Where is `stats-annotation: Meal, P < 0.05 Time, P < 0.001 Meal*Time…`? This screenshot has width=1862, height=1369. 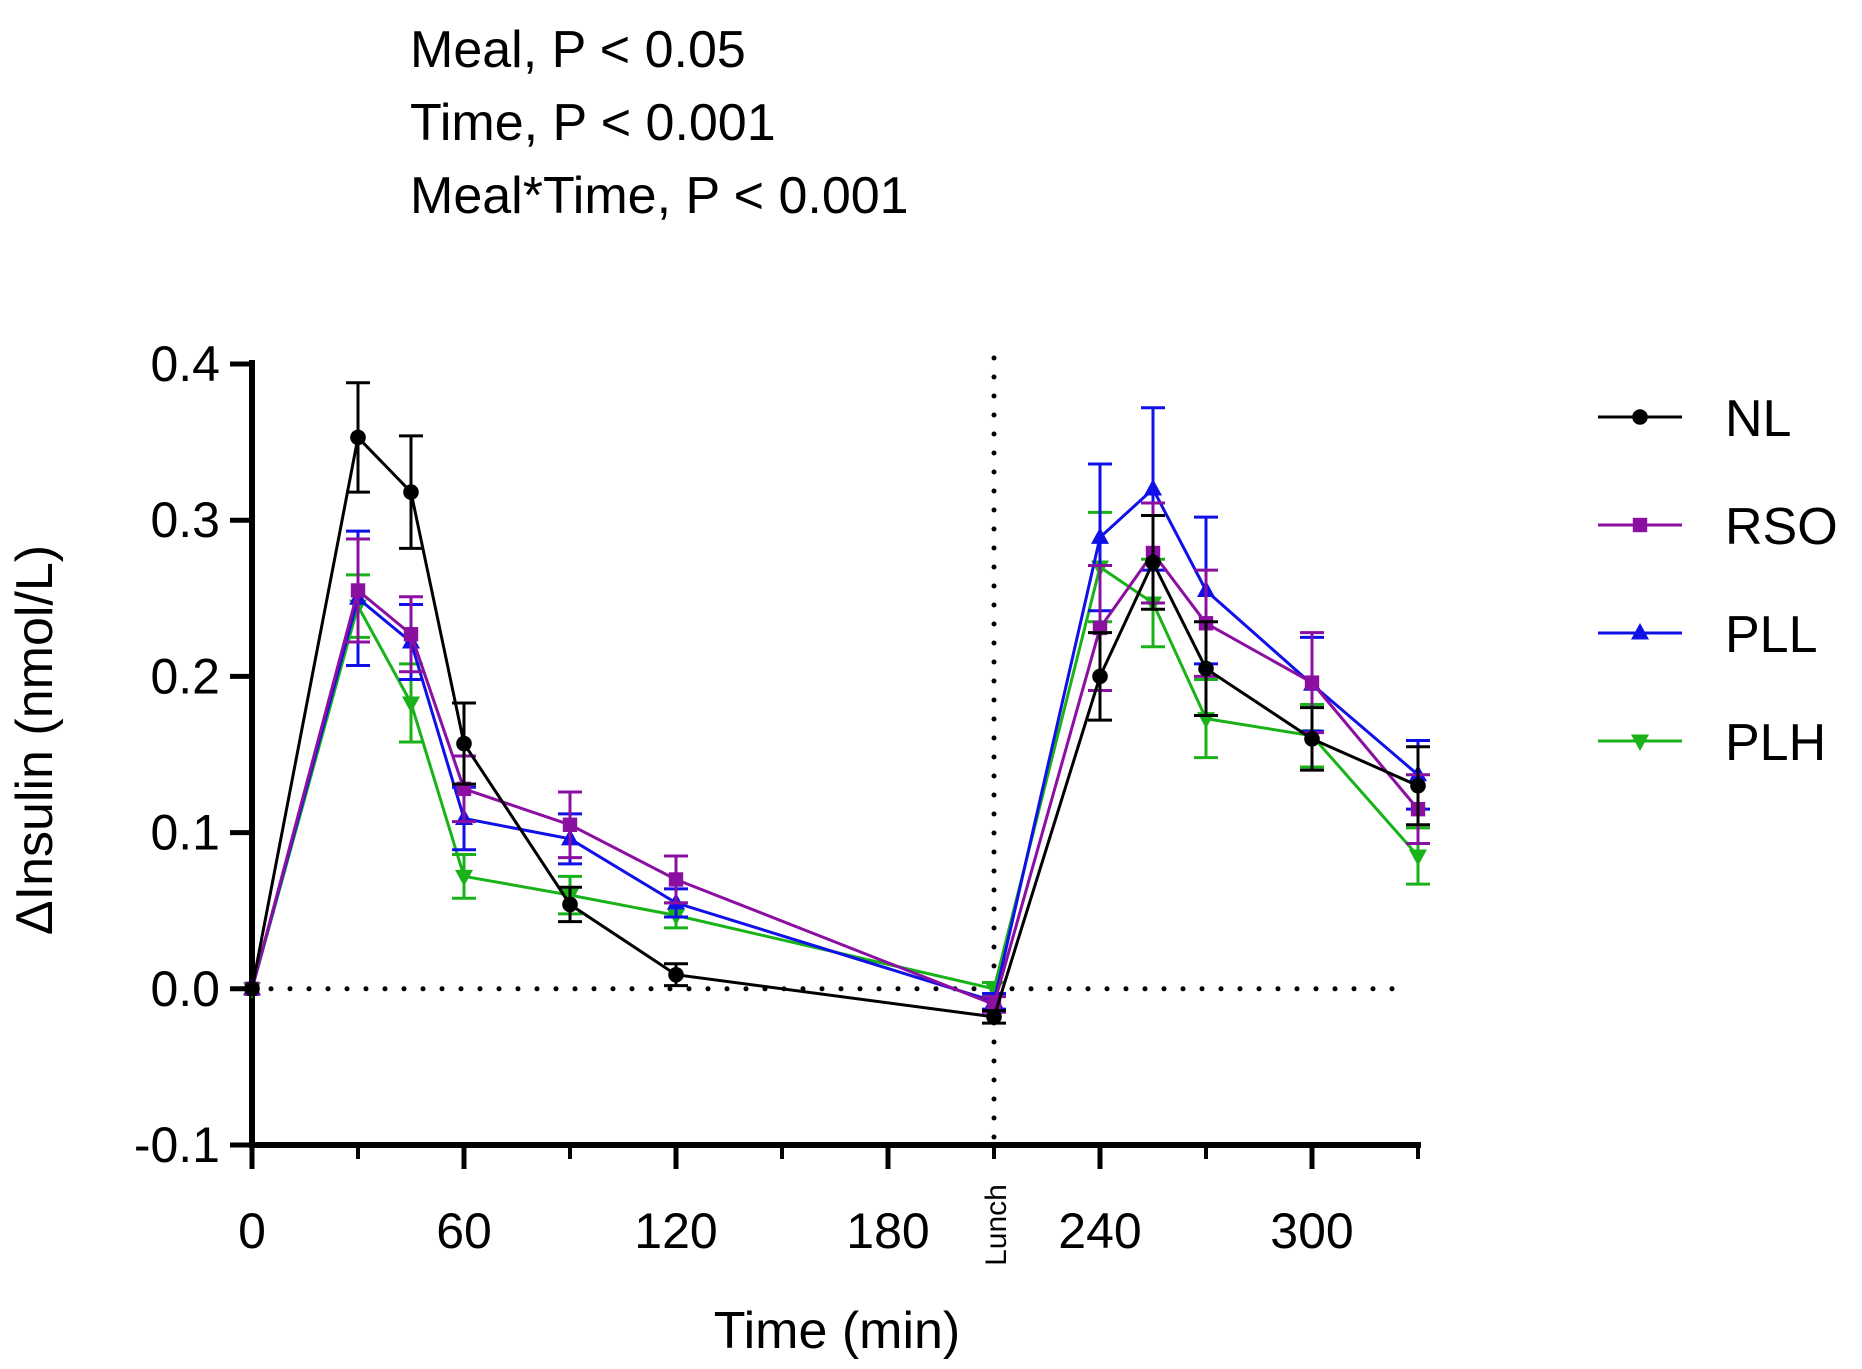
stats-annotation: Meal, P < 0.05 Time, P < 0.001 Meal*Time… is located at coordinates (659, 123).